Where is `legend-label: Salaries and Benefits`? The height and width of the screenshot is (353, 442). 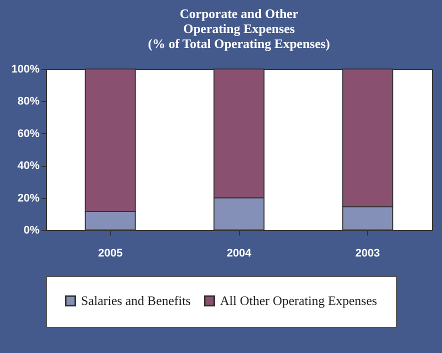 legend-label: Salaries and Benefits is located at coordinates (136, 300).